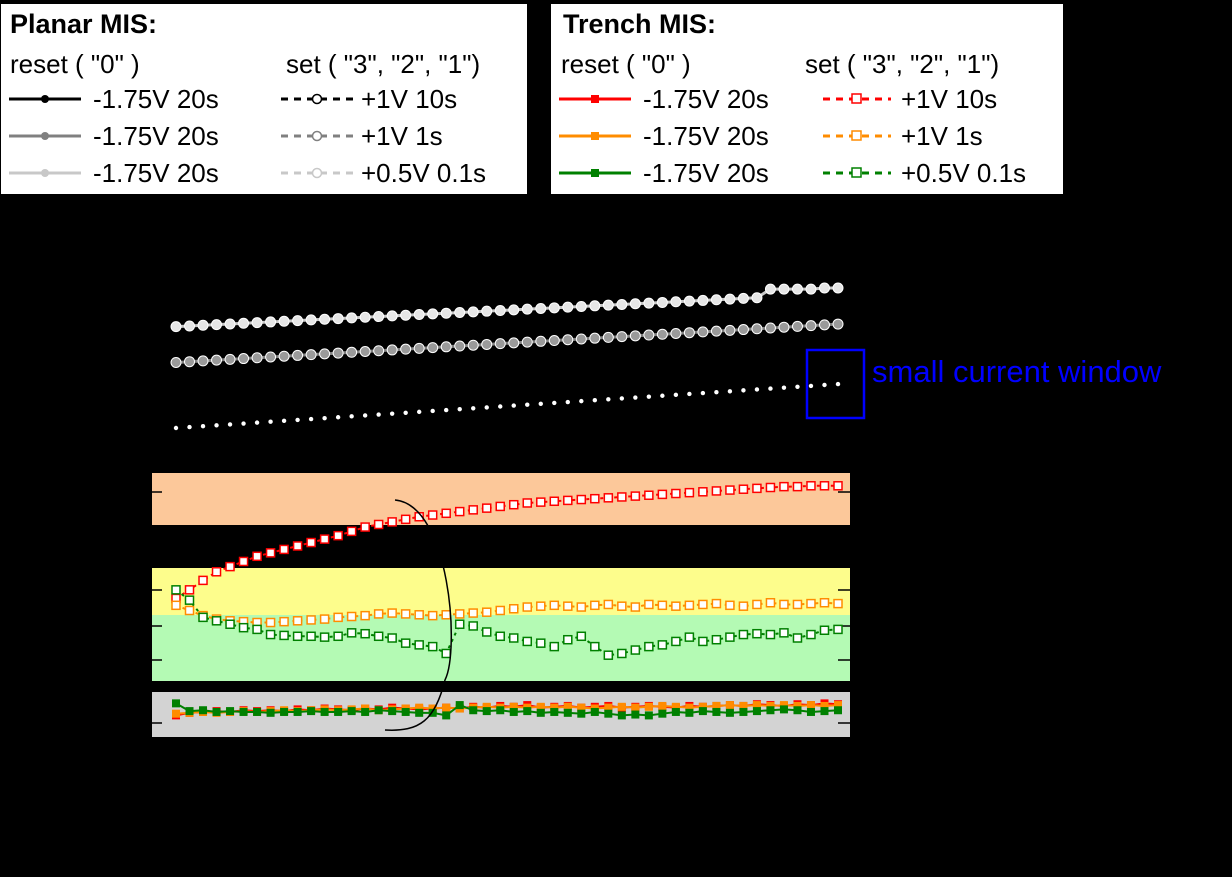 This screenshot has height=877, width=1232. I want to click on legend-title: Trench MIS:, so click(640, 24).